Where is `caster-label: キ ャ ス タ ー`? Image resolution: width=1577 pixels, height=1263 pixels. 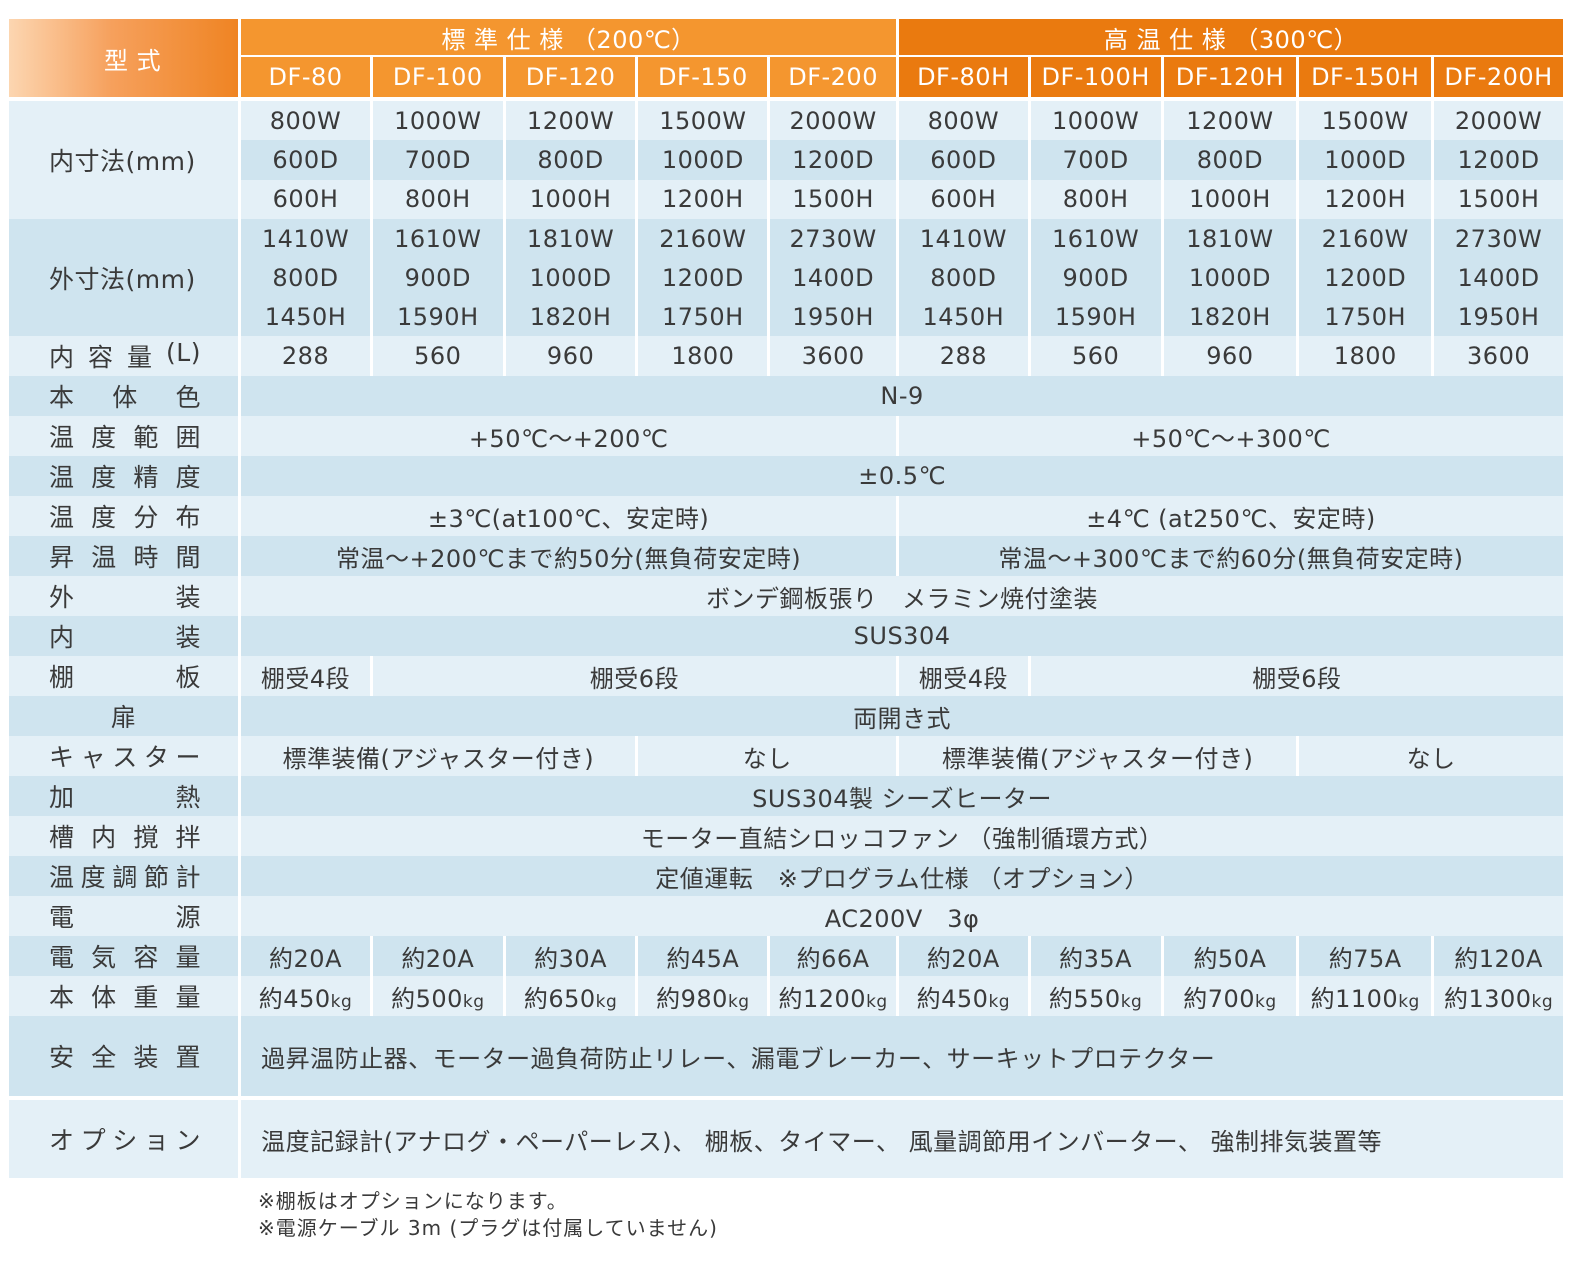 caster-label: キ ャ ス タ ー is located at coordinates (124, 756).